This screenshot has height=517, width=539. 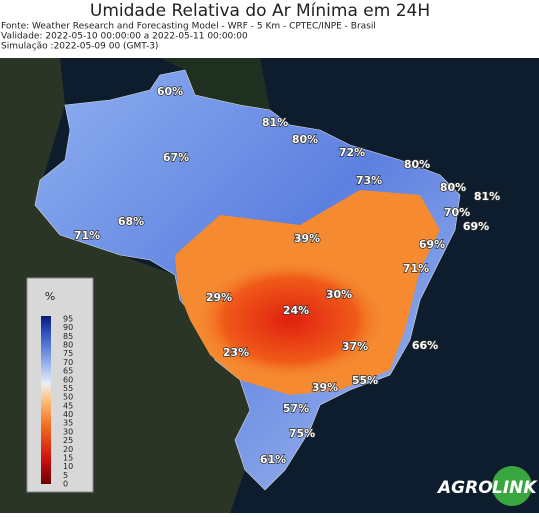 What do you see at coordinates (46, 400) in the screenshot?
I see `colorbar` at bounding box center [46, 400].